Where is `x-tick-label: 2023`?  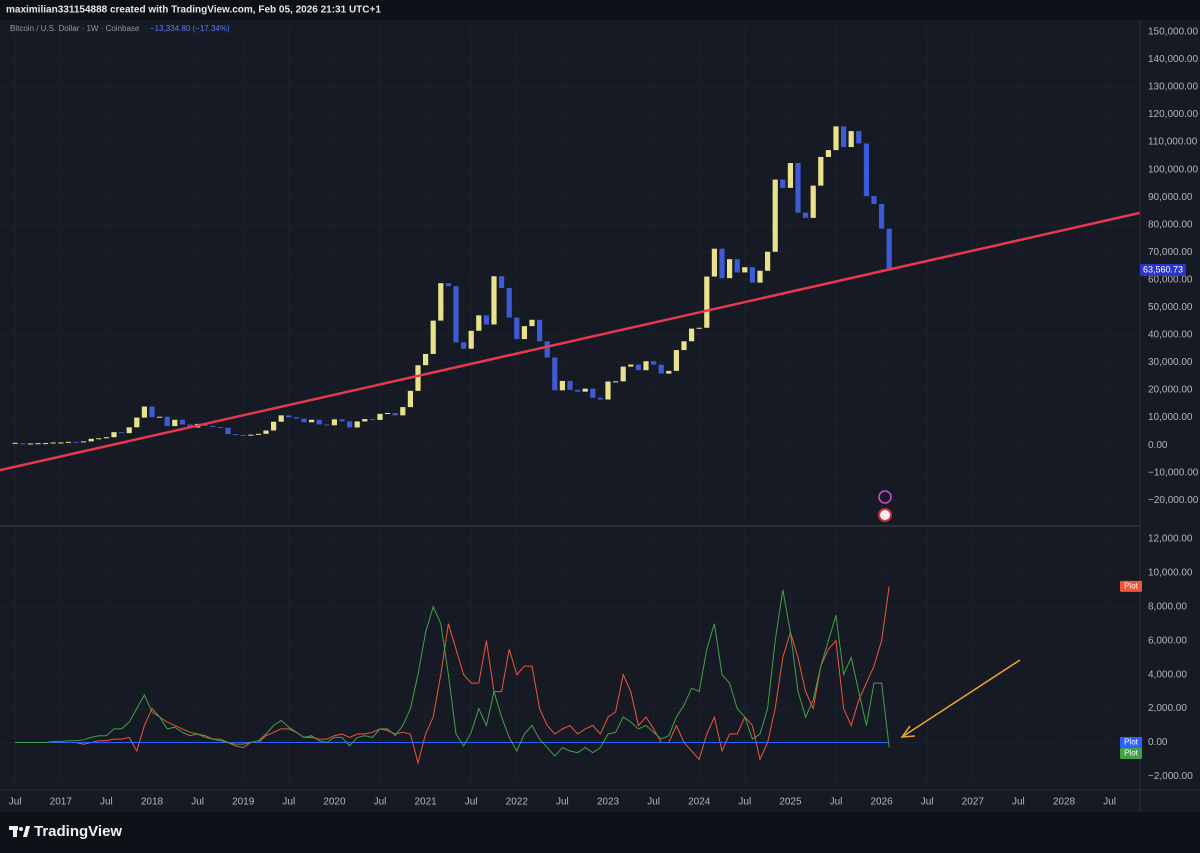
x-tick-label: 2023 is located at coordinates (608, 802).